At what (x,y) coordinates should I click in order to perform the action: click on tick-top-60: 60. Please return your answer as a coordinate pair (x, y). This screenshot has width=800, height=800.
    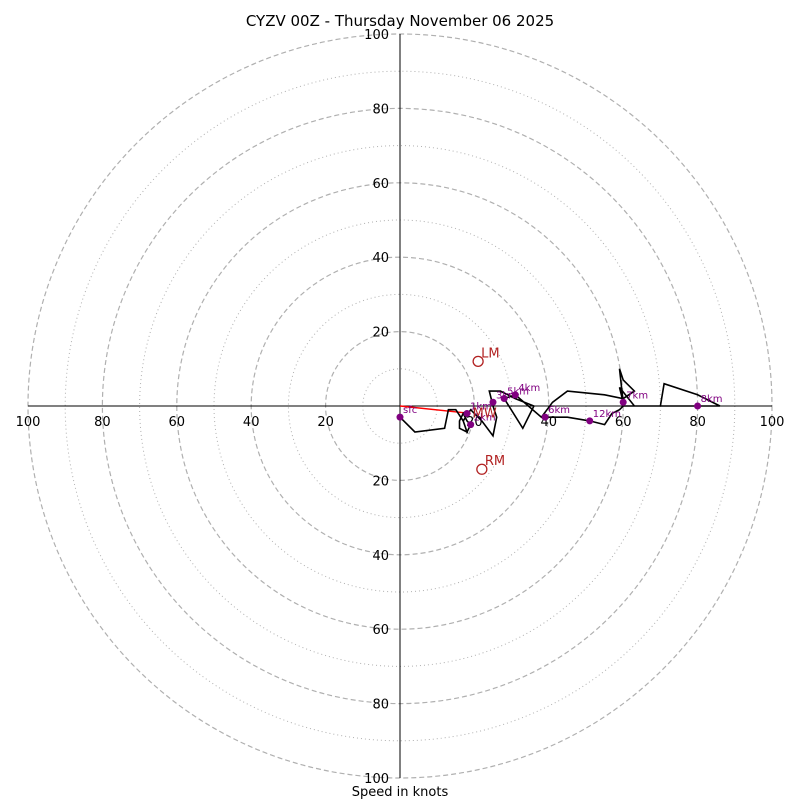
    Looking at the image, I should click on (380, 184).